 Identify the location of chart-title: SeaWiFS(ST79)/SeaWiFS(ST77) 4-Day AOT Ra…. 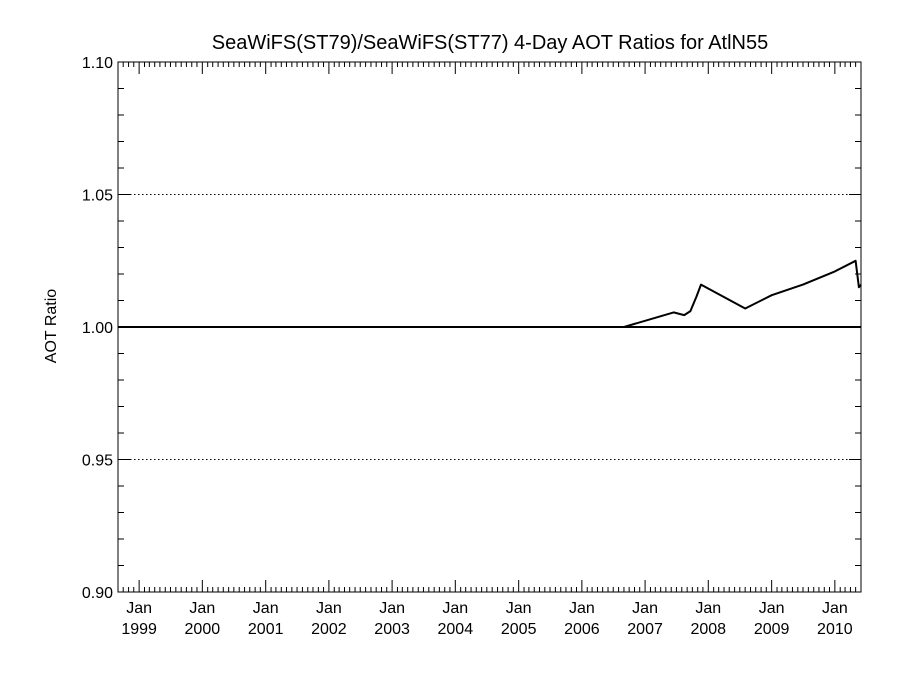
(490, 43).